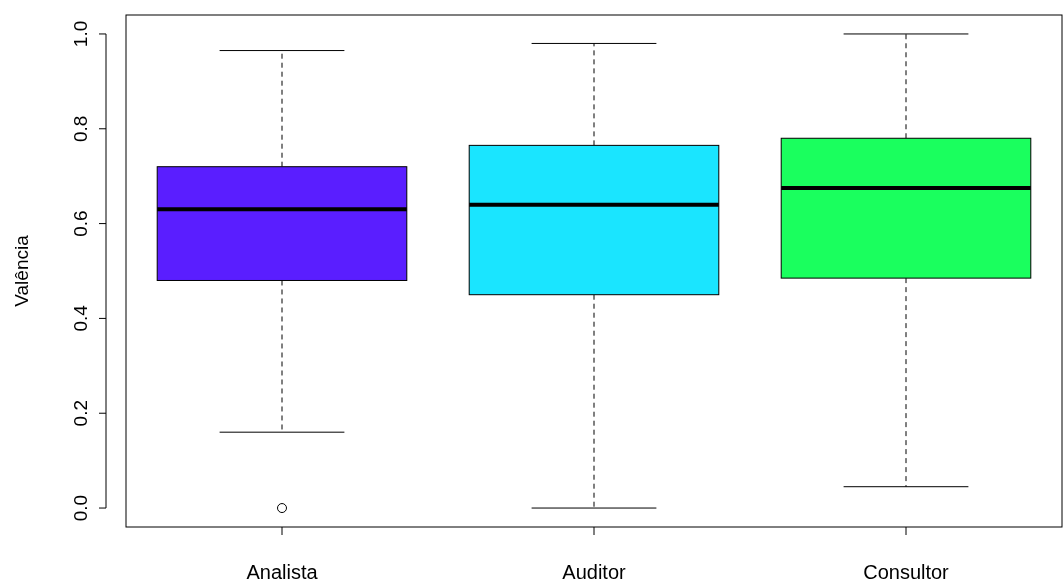 Image resolution: width=1064 pixels, height=583 pixels. Describe the element at coordinates (81, 34) in the screenshot. I see `y-tick-label: 1.0` at that location.